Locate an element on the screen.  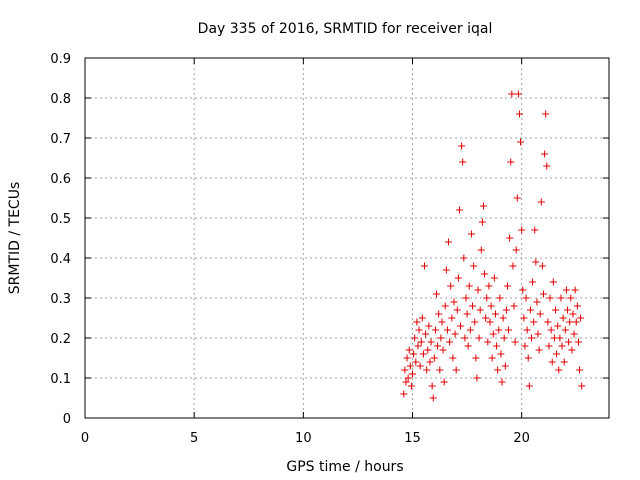
x-tick-label: 5 is located at coordinates (194, 438).